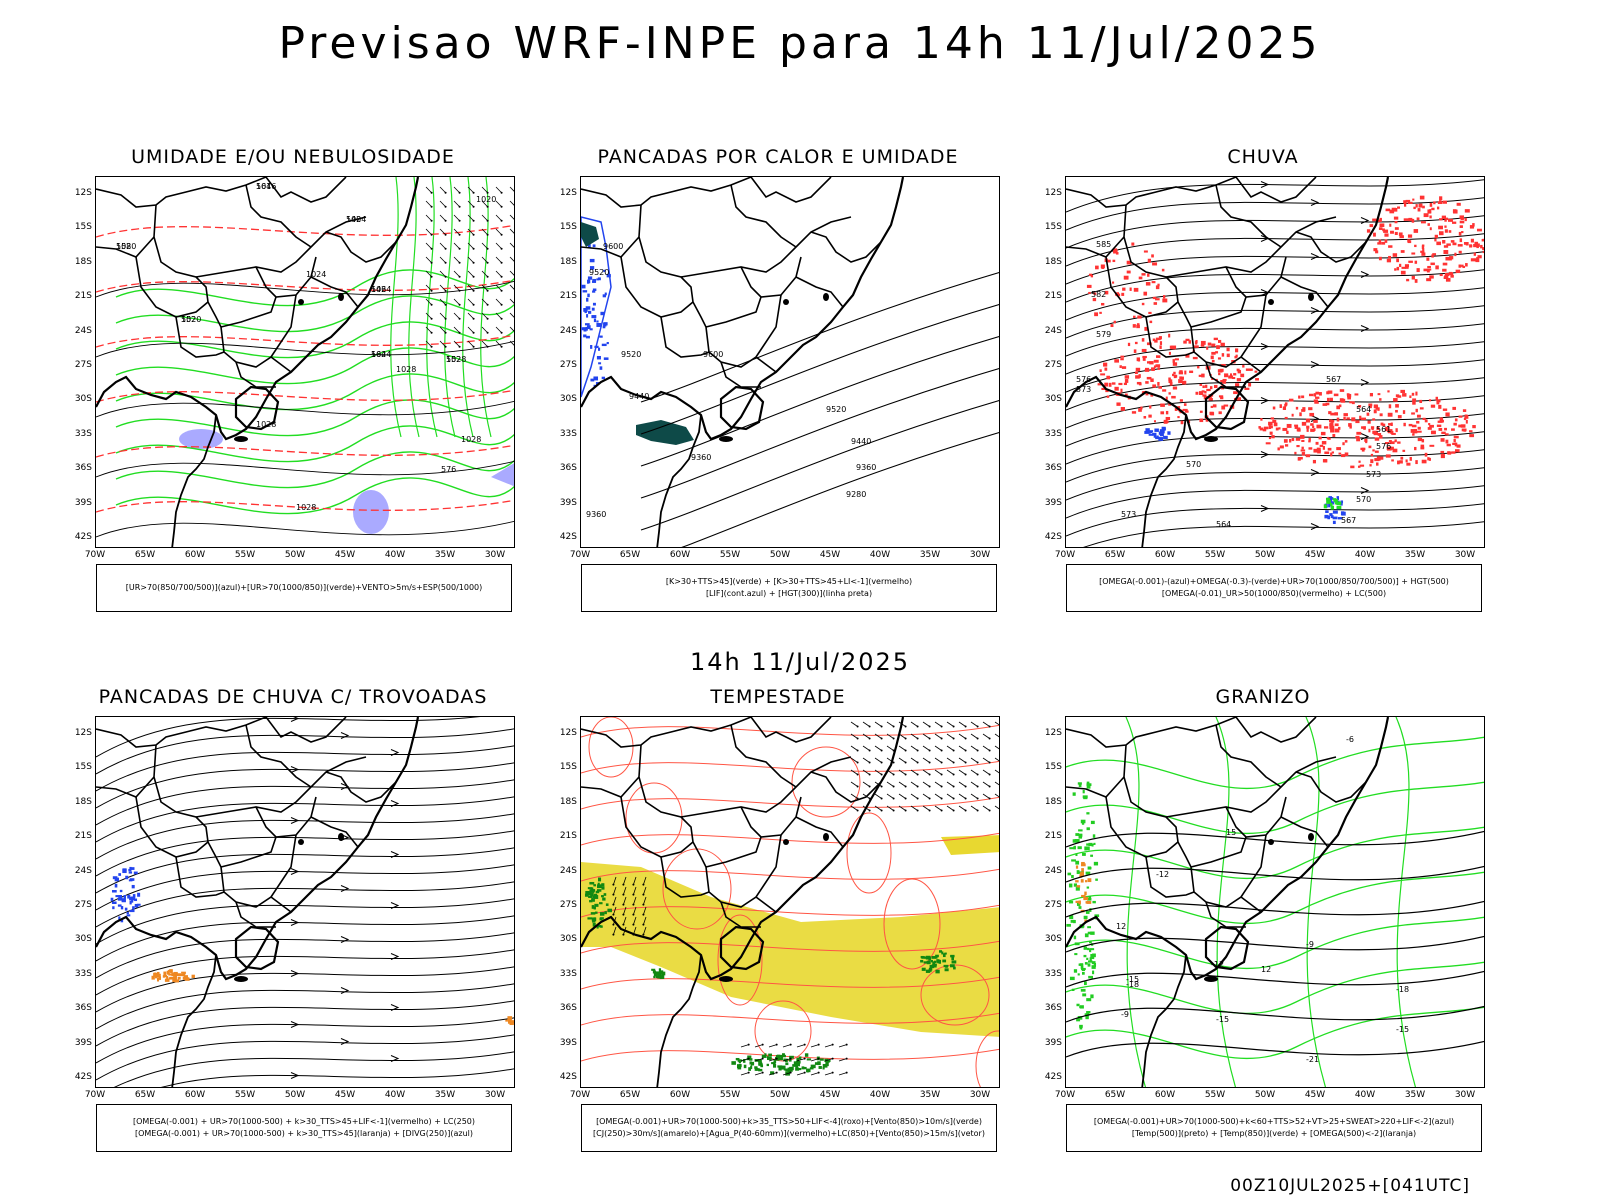  I want to click on omega500-speckle, so click(1082, 881).